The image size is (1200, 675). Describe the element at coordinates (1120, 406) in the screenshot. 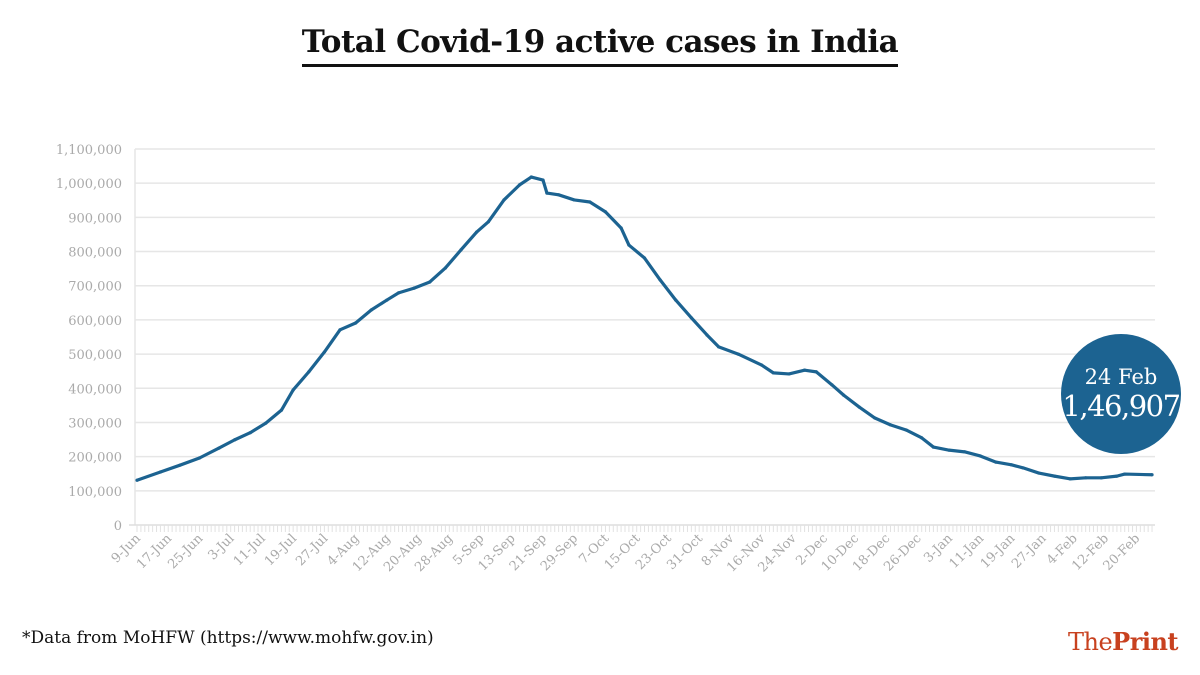

I see `callout-value: 1,46,907` at that location.